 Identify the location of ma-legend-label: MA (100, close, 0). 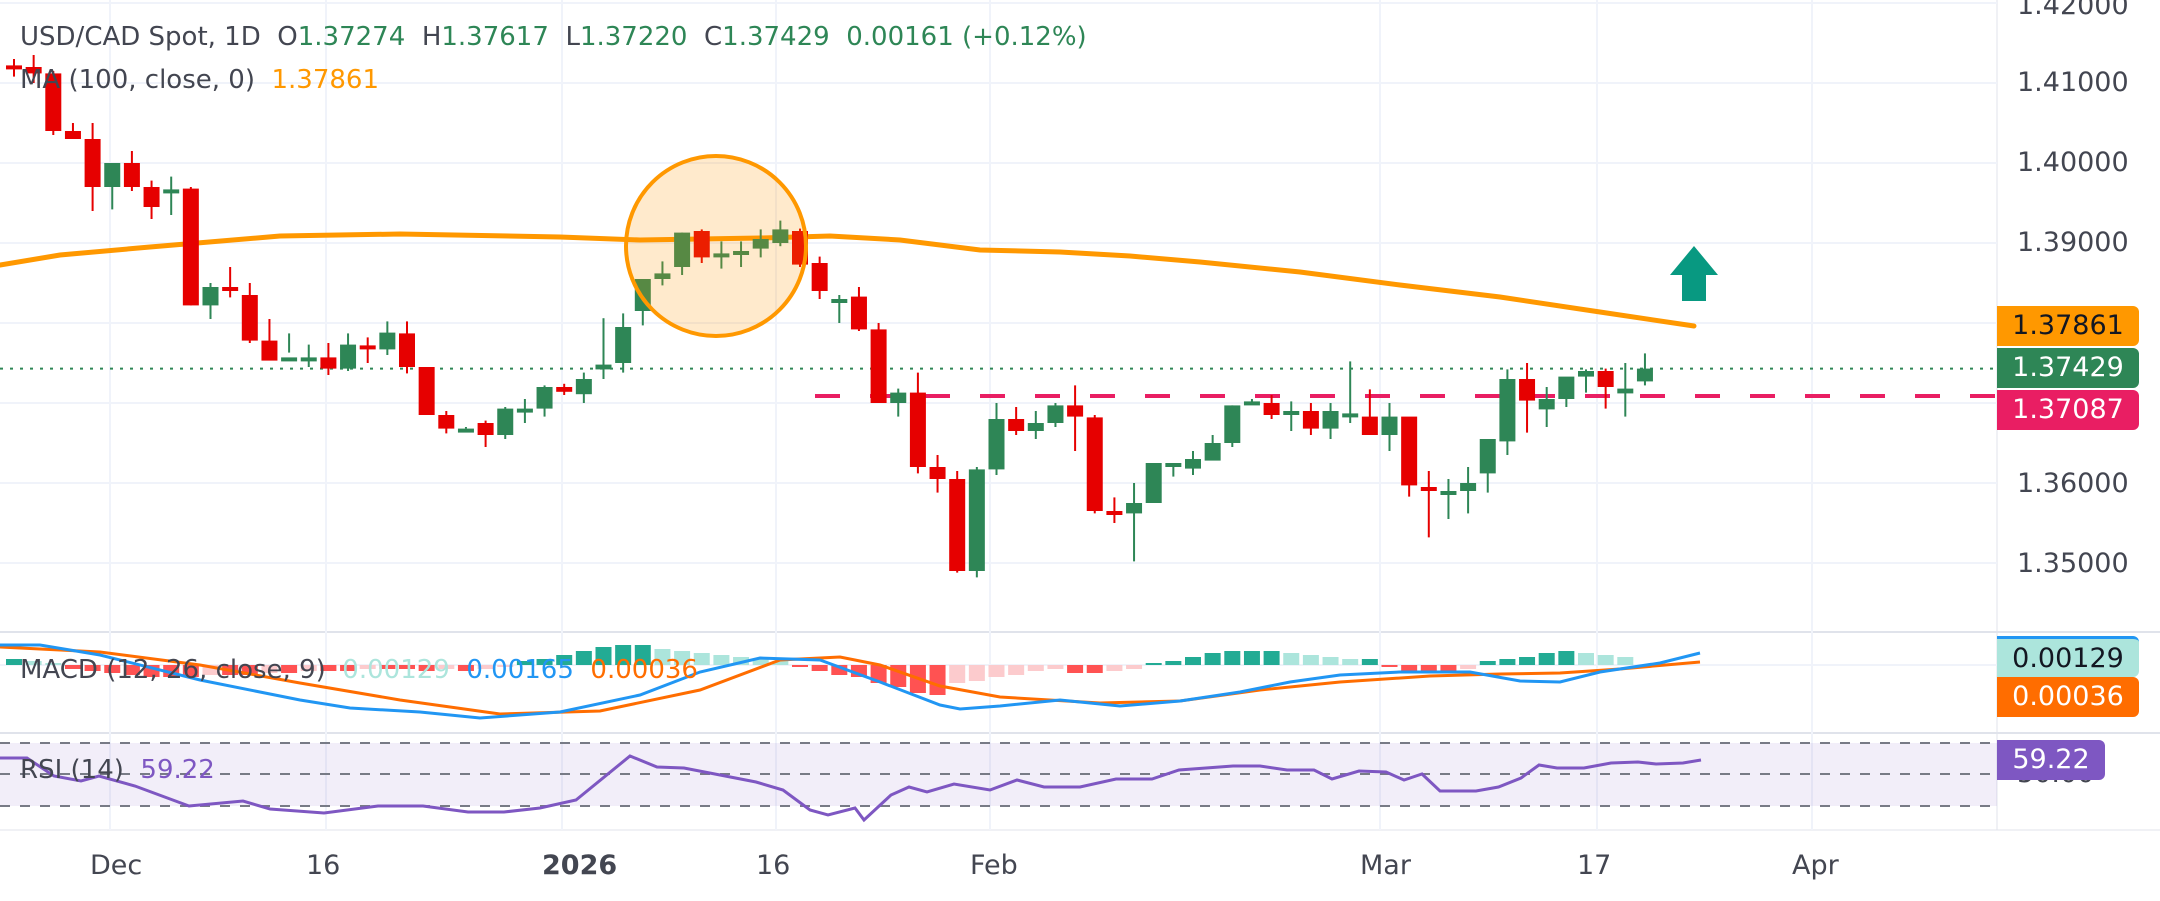
(137, 80).